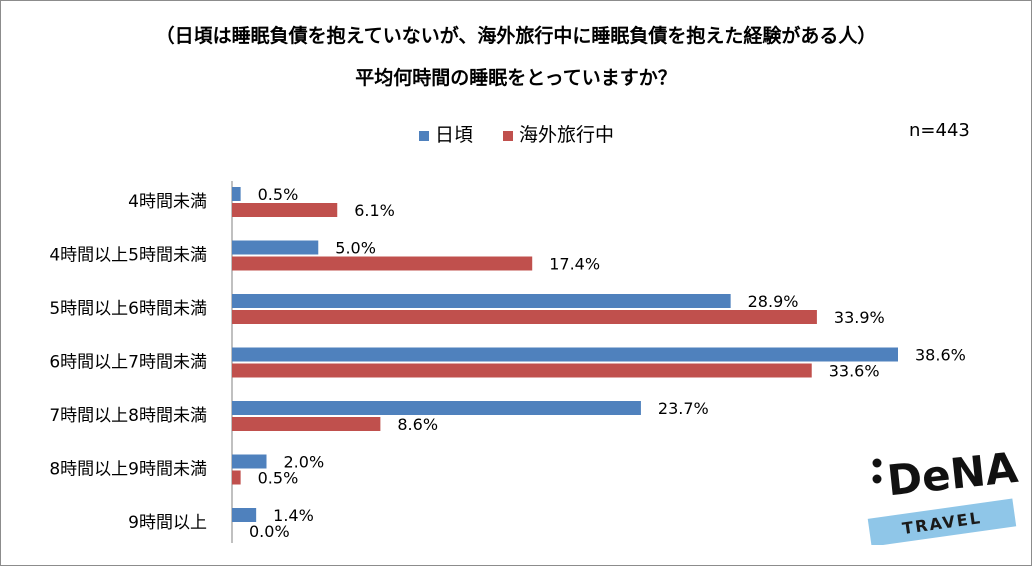  I want to click on chart-title: （日頃は睡眠負債を抱えていないが、海外旅行中に睡眠負債を抱えた経験がある人）, so click(516, 36).